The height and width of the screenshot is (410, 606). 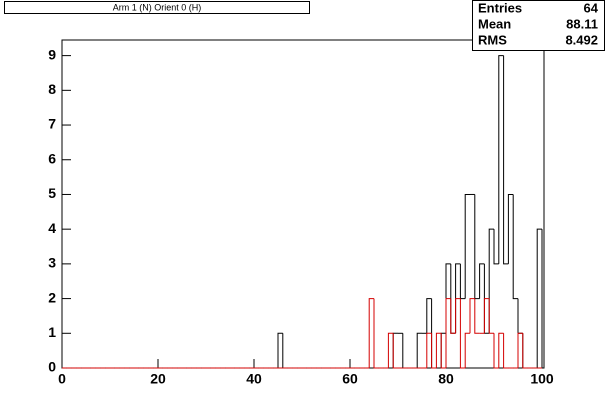 I want to click on y-tick-label: 5, so click(x=52, y=193).